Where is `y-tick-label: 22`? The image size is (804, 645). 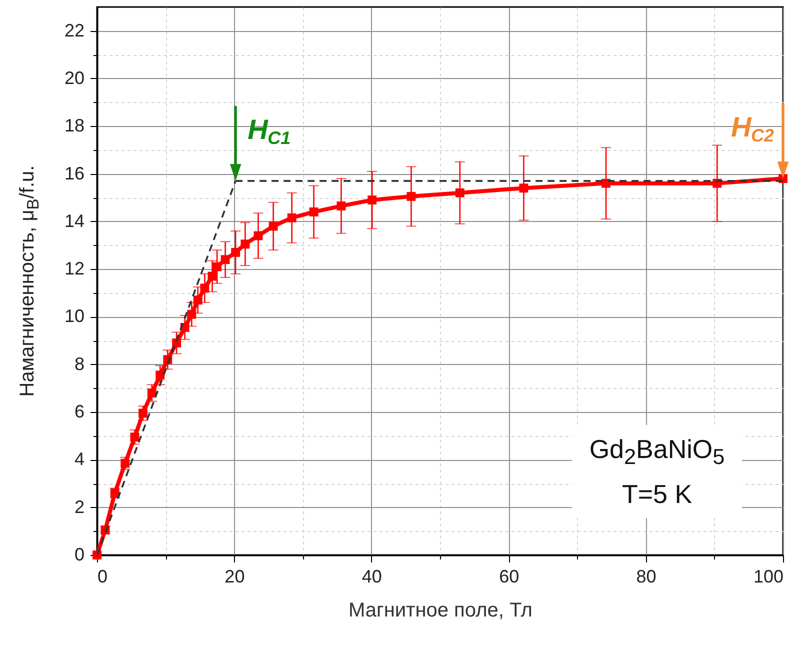
y-tick-label: 22 is located at coordinates (74, 30).